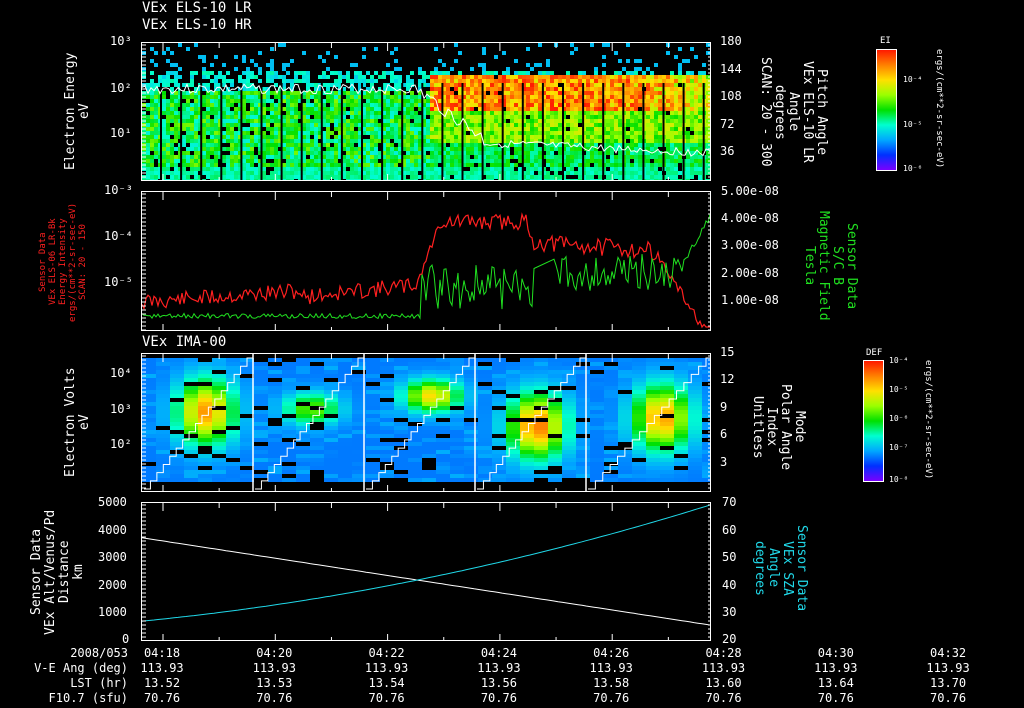 The width and height of the screenshot is (1024, 708). What do you see at coordinates (727, 124) in the screenshot?
I see `panel1-y2tick: 72` at bounding box center [727, 124].